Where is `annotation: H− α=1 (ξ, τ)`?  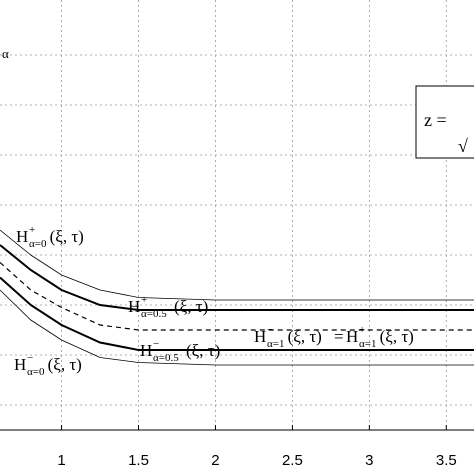
annotation: H− α=1 (ξ, τ) is located at coordinates (288, 337).